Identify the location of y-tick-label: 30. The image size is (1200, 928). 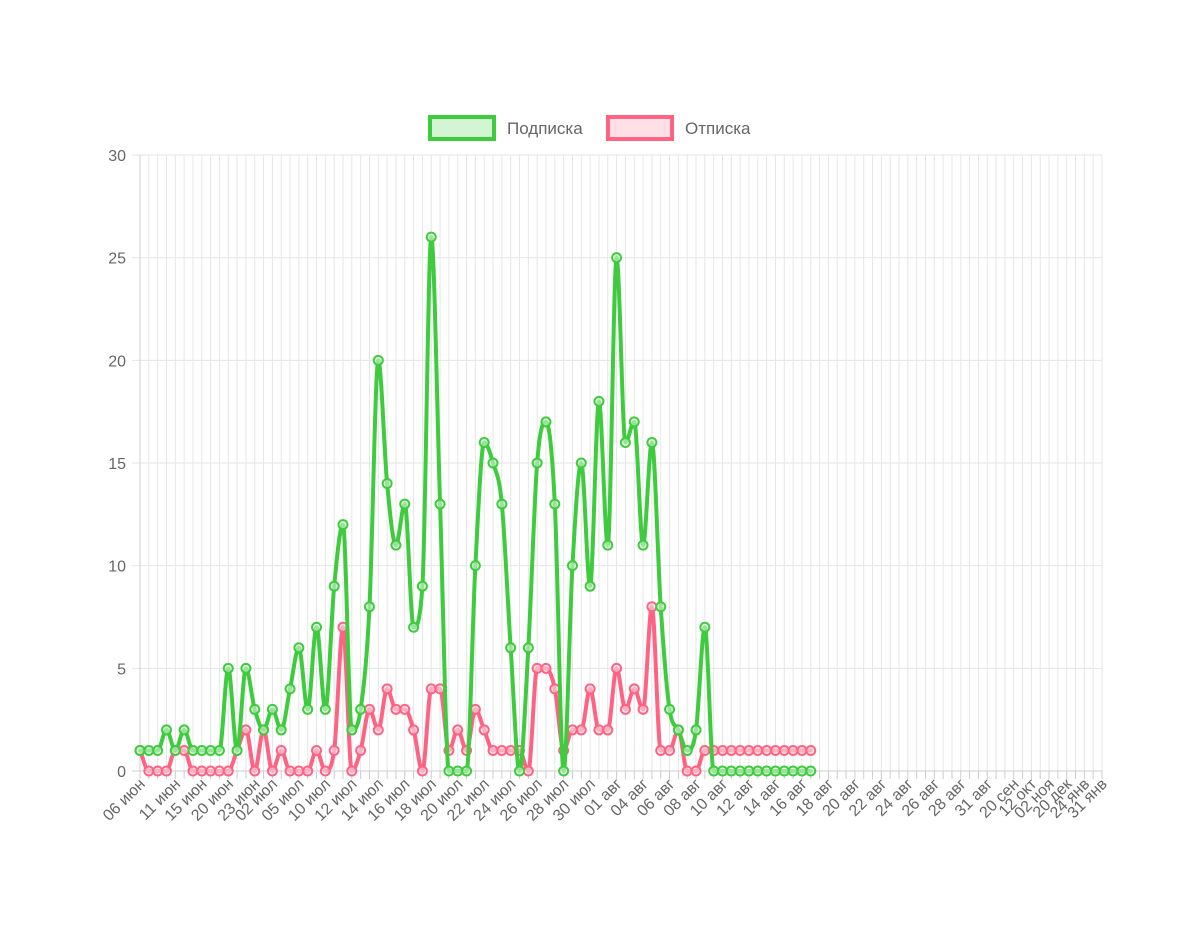
(117, 156).